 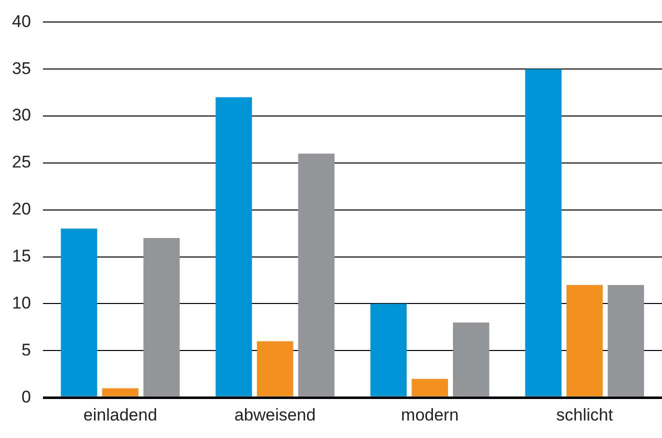 I want to click on y-tick-label: 10, so click(x=21, y=302).